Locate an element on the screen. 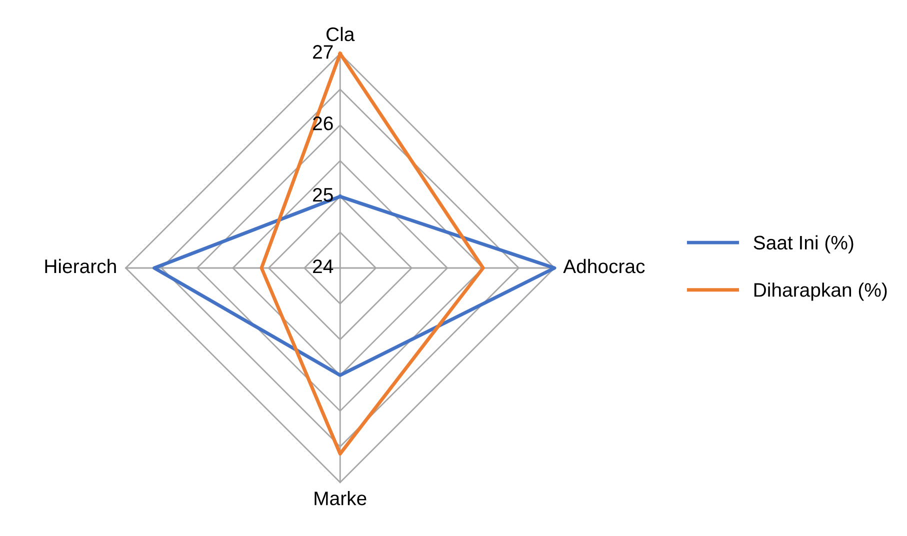  legend-label: Saat Ini (%) is located at coordinates (804, 244).